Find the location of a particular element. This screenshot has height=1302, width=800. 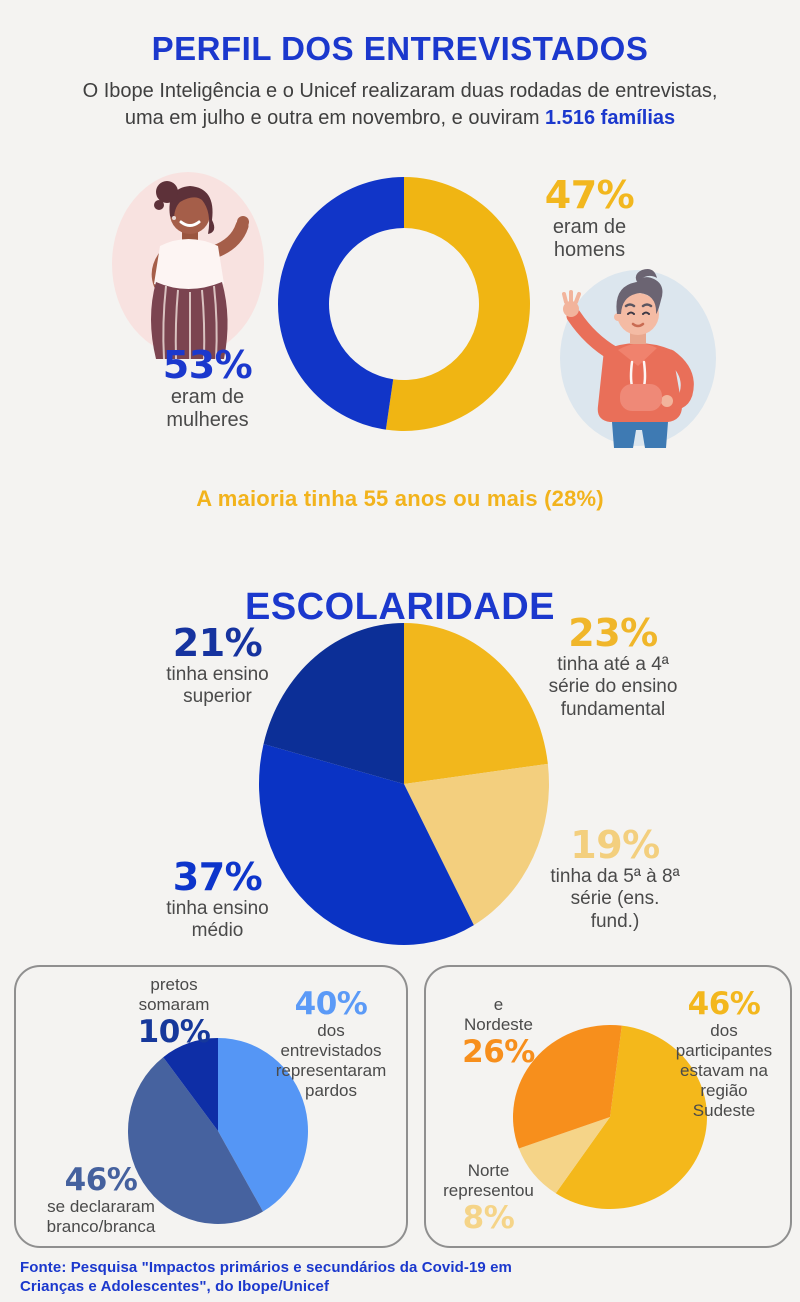

edu-fund58-caption: tinha da 5ª à 8ª série (ens. fund.) is located at coordinates (615, 898).